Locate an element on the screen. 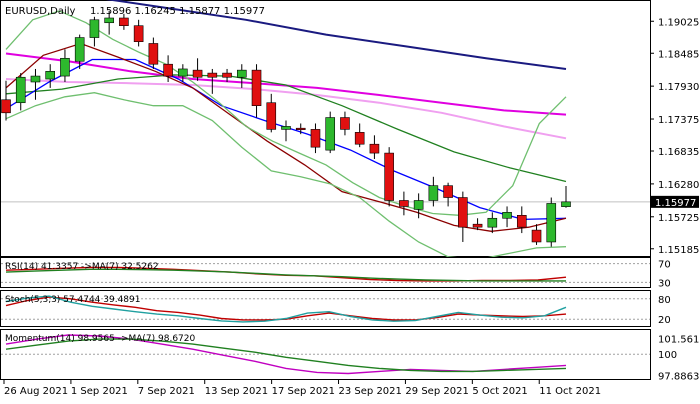  price-y-tick-label: 1.18485 is located at coordinates (678, 54).